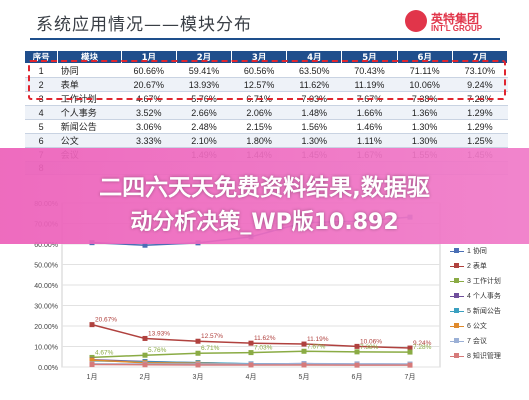 This screenshot has width=529, height=400. I want to click on table-cell: 2.66%, so click(204, 112).